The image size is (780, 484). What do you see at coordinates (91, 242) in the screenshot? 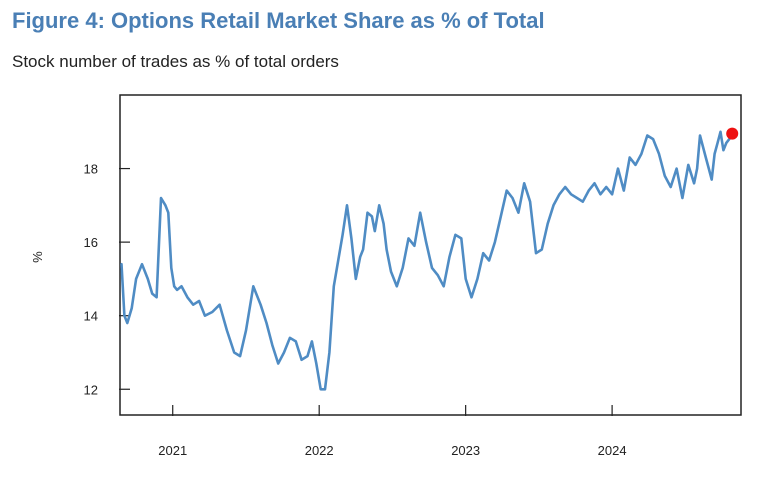
I see `y-tick-label: 16` at bounding box center [91, 242].